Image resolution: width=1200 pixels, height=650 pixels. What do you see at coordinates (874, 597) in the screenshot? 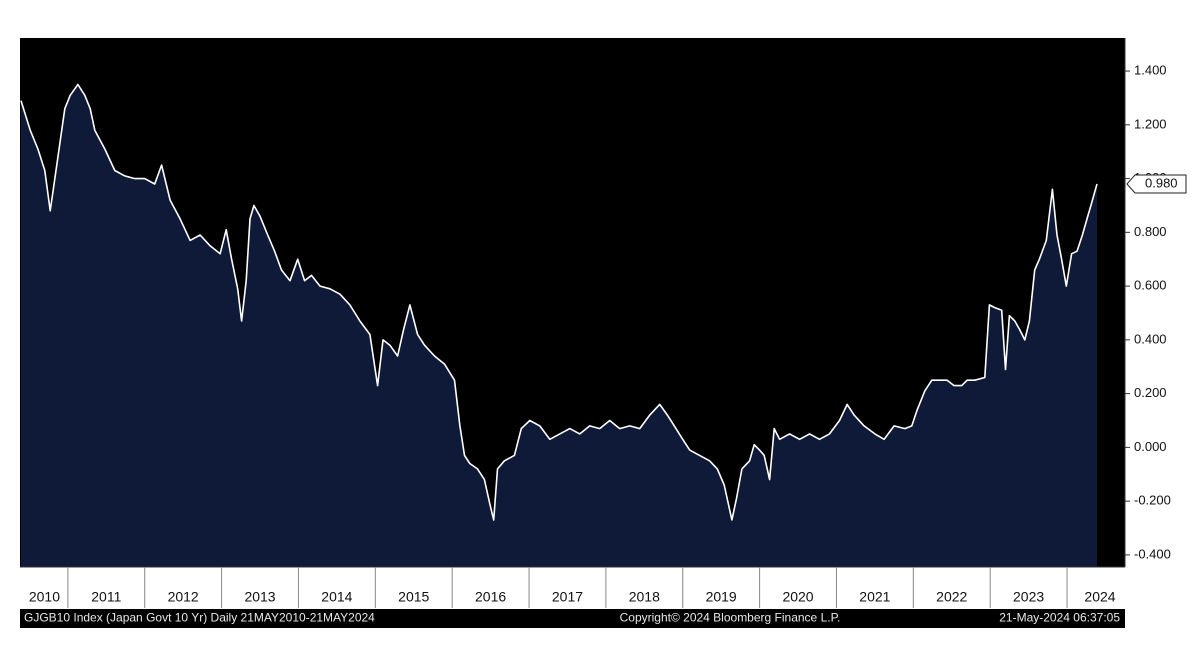
I see `x-tick-label: 2021` at bounding box center [874, 597].